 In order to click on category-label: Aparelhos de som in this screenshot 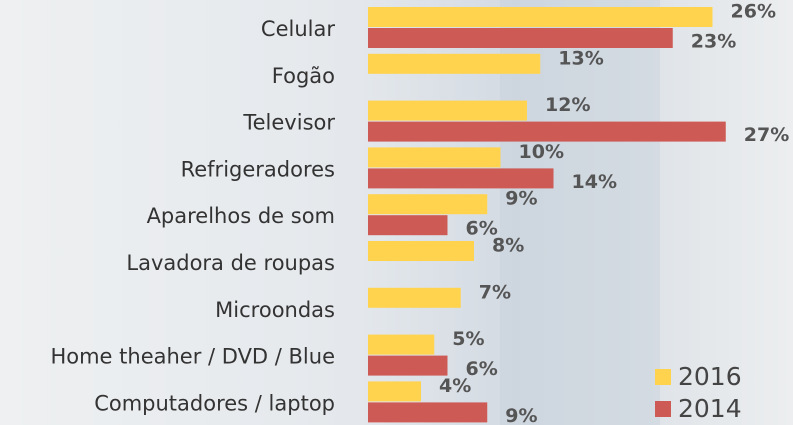, I will do `click(241, 216)`.